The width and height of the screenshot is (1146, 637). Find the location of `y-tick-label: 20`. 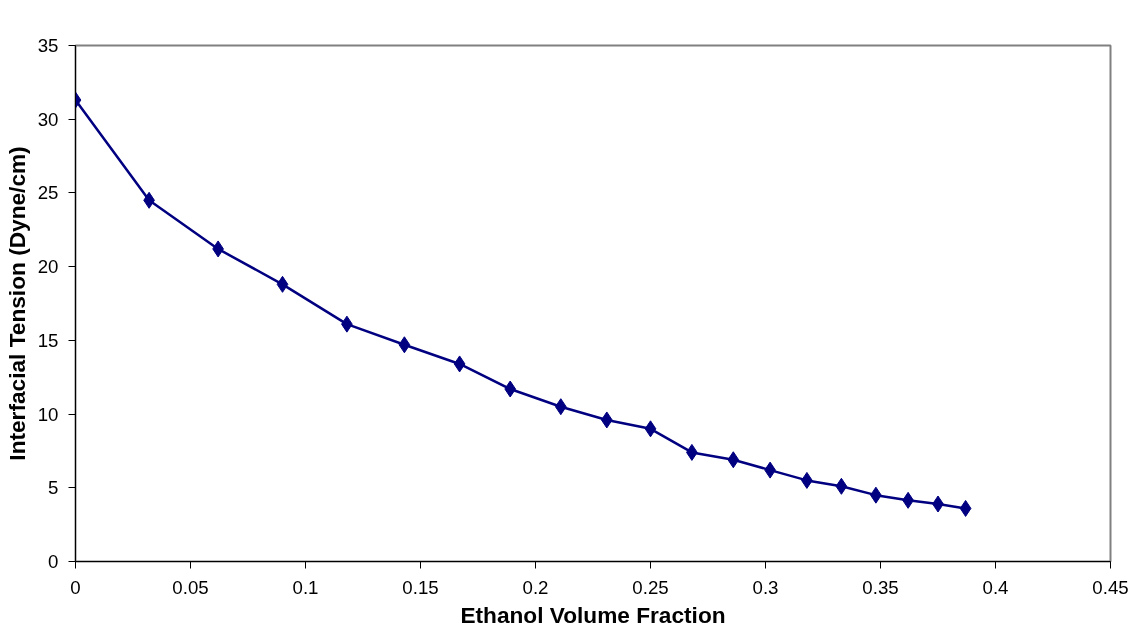

y-tick-label: 20 is located at coordinates (48, 267).